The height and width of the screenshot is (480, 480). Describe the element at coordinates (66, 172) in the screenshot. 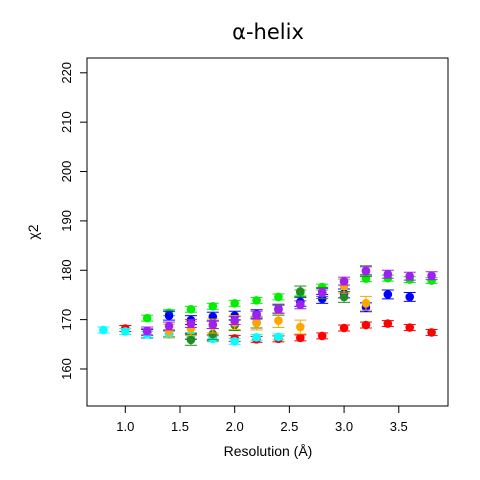

I see `y-tick-label: 200` at that location.